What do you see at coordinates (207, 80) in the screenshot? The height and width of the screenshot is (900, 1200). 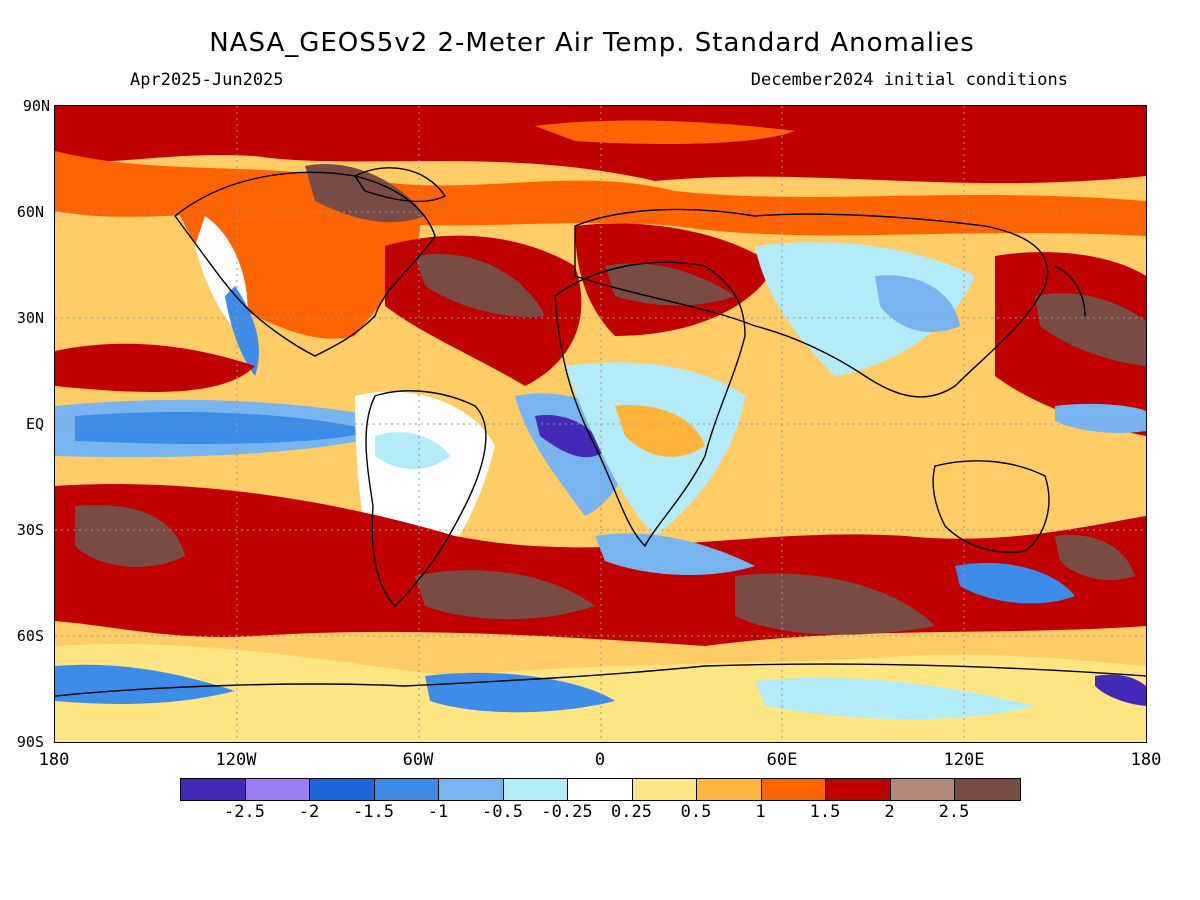 I see `forecast-period: Apr2025-Jun2025` at bounding box center [207, 80].